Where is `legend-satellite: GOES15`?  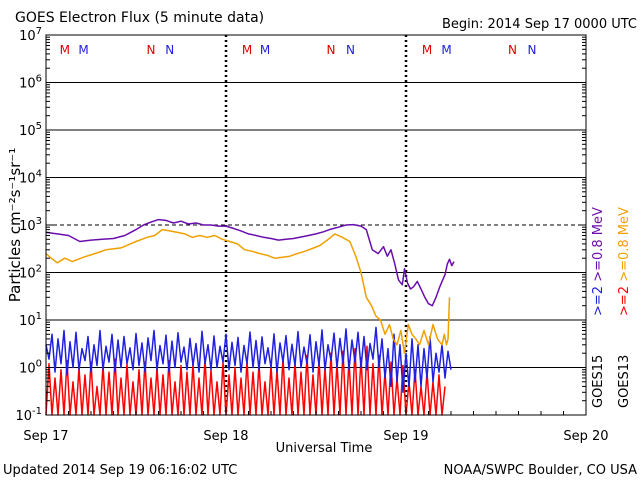 legend-satellite: GOES15 is located at coordinates (598, 381).